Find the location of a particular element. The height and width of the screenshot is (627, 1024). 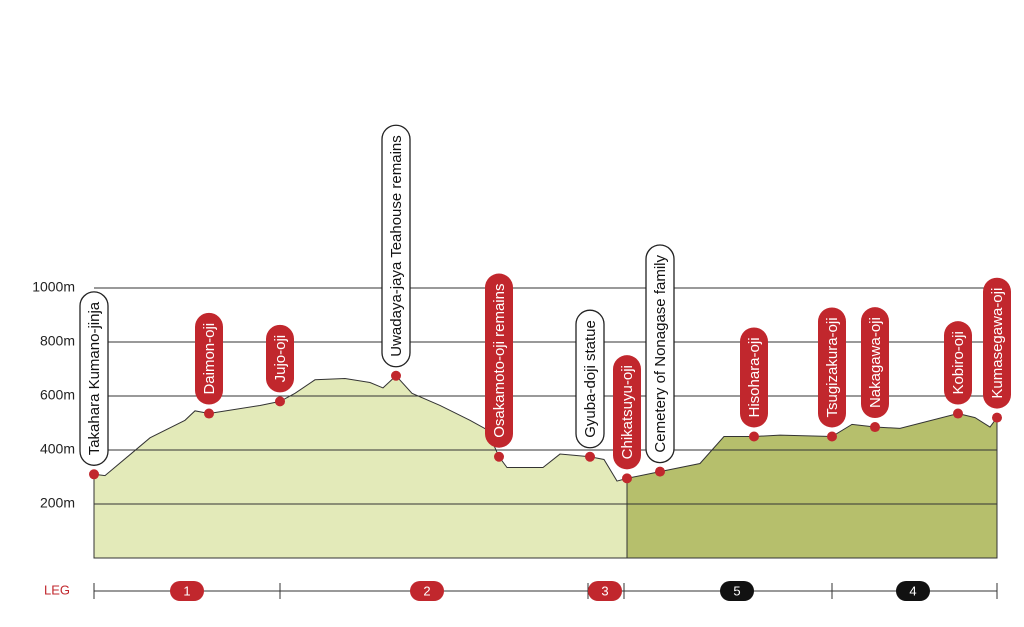

waypoint-label: Osakamoto-oji remains is located at coordinates (499, 360).